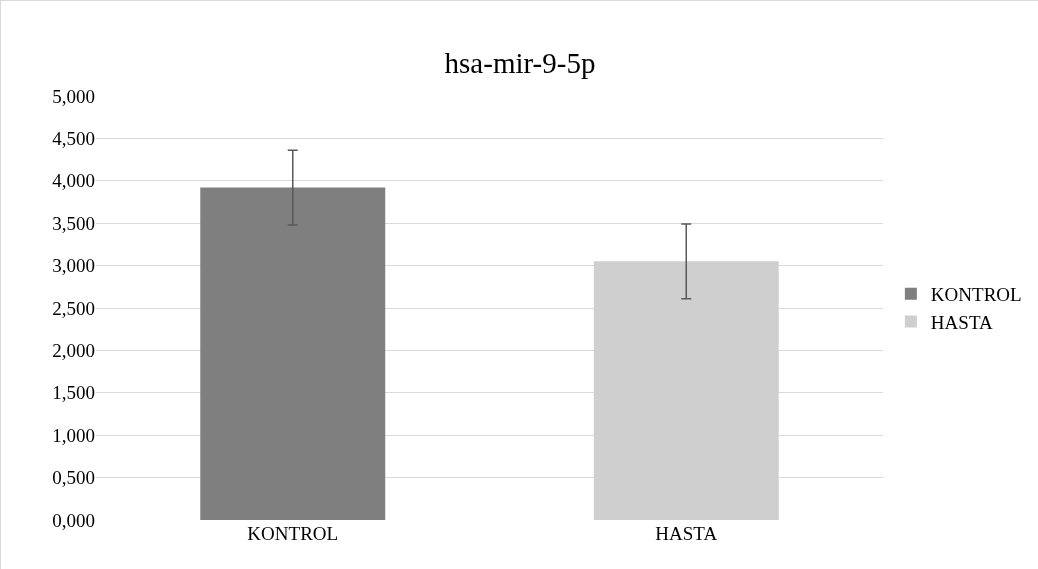 This screenshot has height=569, width=1038. Describe the element at coordinates (520, 62) in the screenshot. I see `chart-title: hsa-mir-9-5p` at that location.